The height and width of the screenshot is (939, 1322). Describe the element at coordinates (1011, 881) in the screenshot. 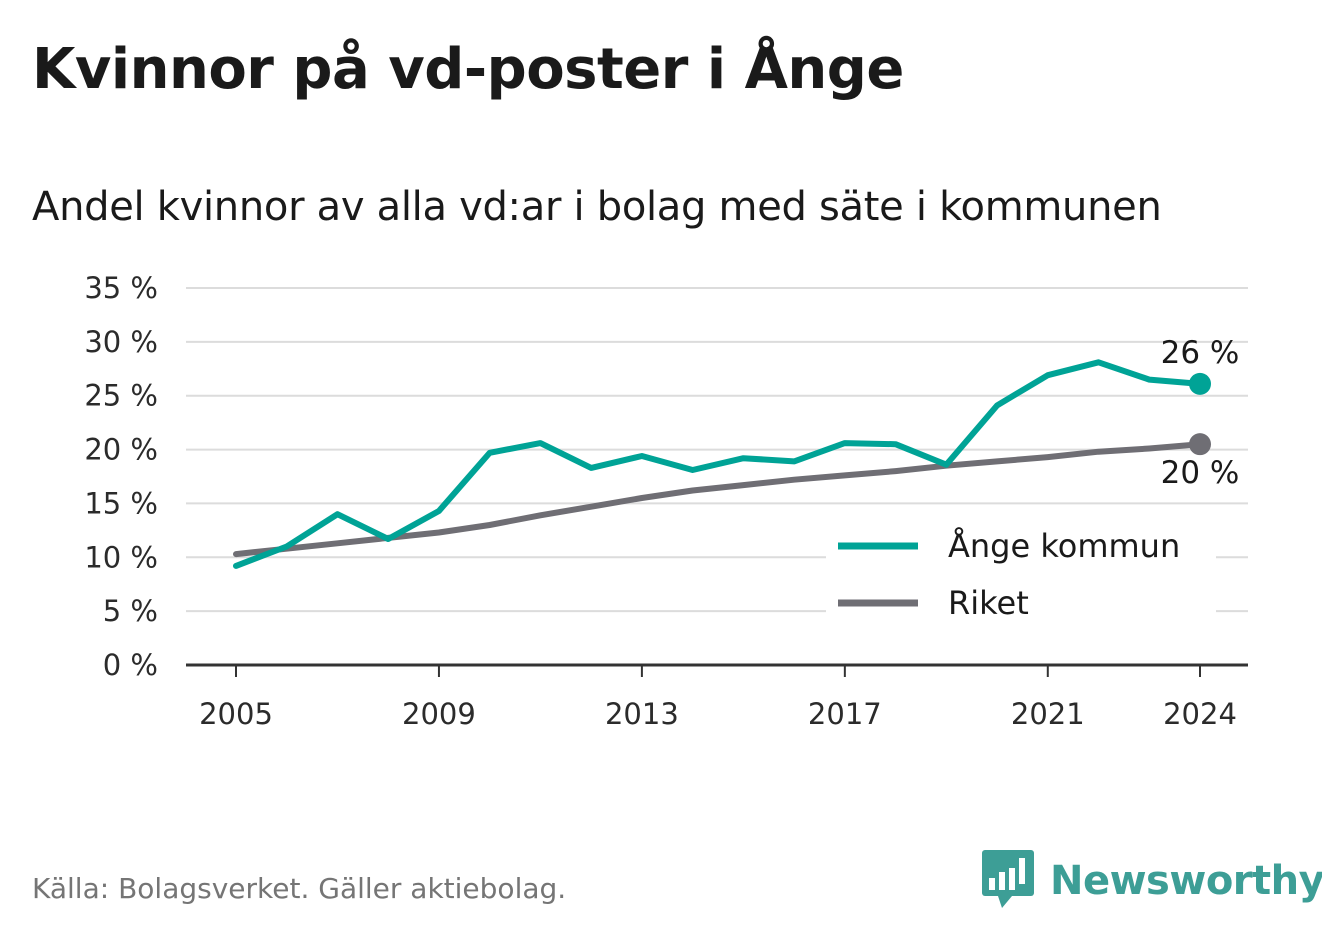

I see `newsworthy-logo-icon` at that location.